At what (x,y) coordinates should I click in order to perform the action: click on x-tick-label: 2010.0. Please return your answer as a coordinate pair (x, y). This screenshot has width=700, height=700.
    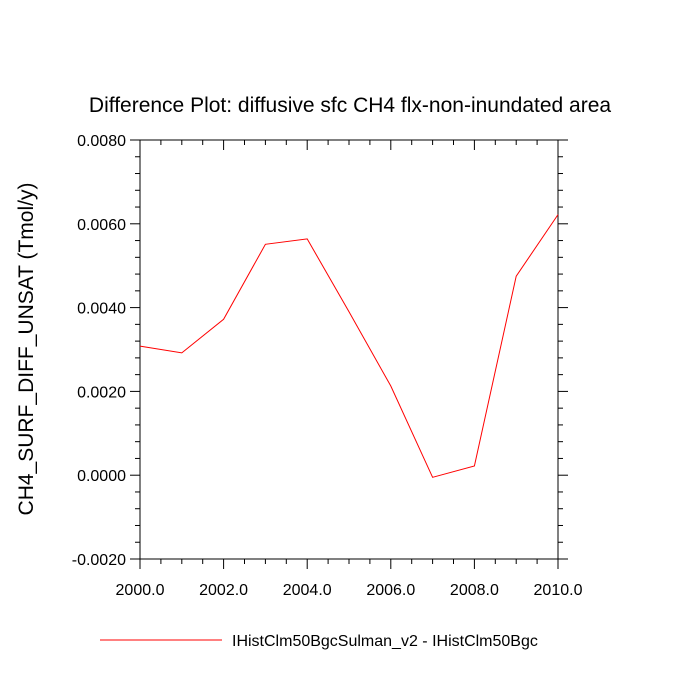
    Looking at the image, I should click on (558, 590).